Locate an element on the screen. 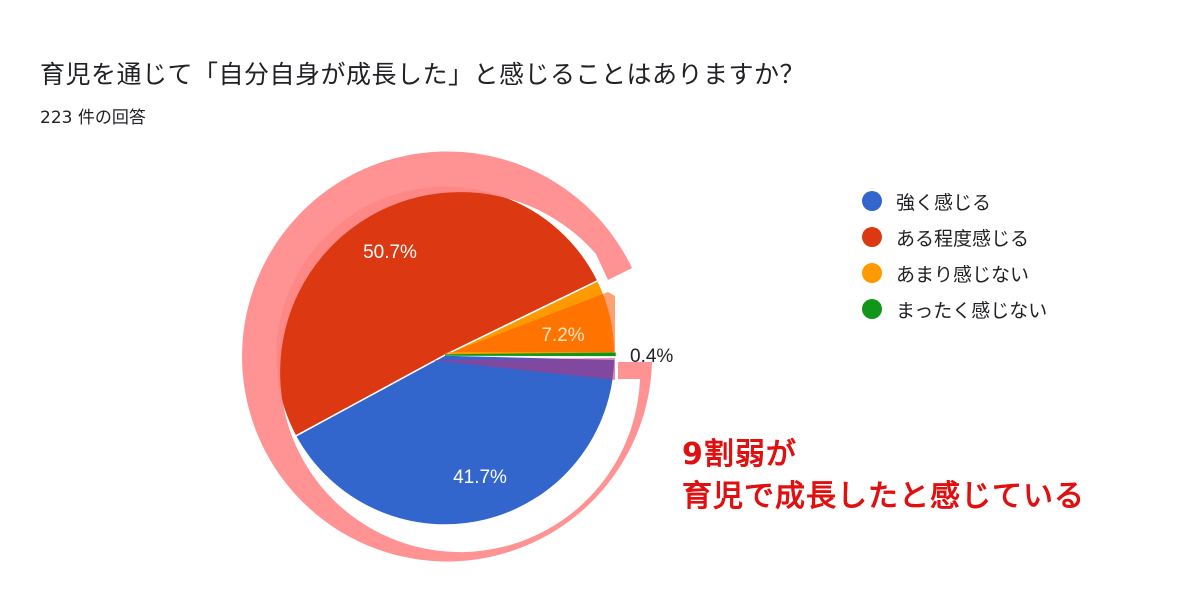 The width and height of the screenshot is (1200, 590). response-count: 223 件の回答 is located at coordinates (93, 118).